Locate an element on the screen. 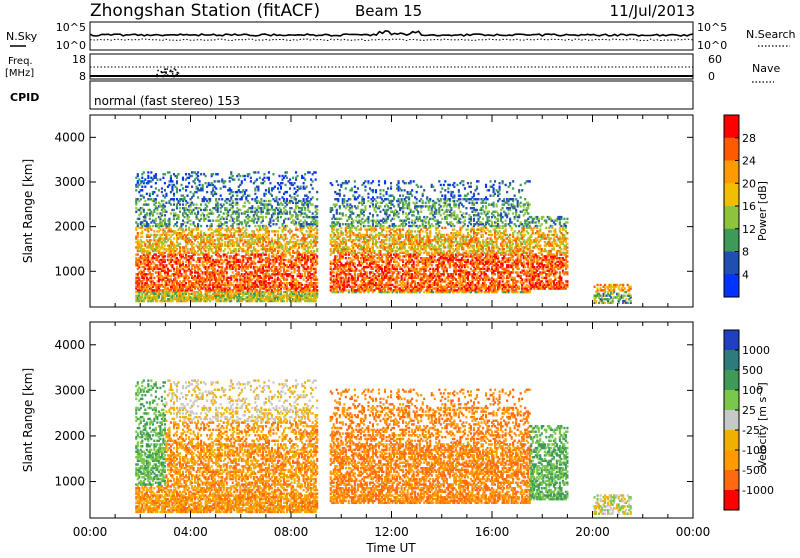  power-heatmap is located at coordinates (383, 237).